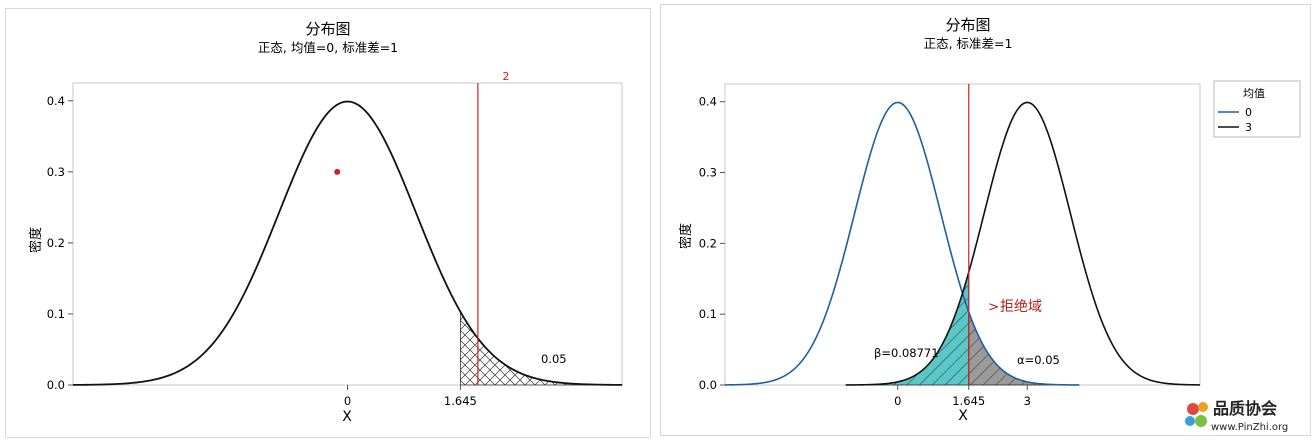 The width and height of the screenshot is (1315, 441). What do you see at coordinates (506, 76) in the screenshot?
I see `ref-line-label: 2` at bounding box center [506, 76].